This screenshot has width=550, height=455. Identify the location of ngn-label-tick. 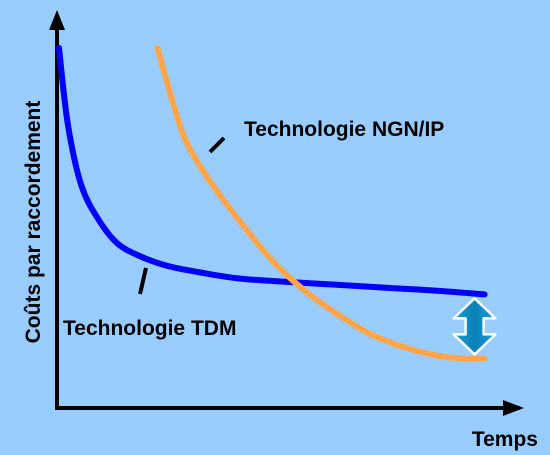
(217, 145).